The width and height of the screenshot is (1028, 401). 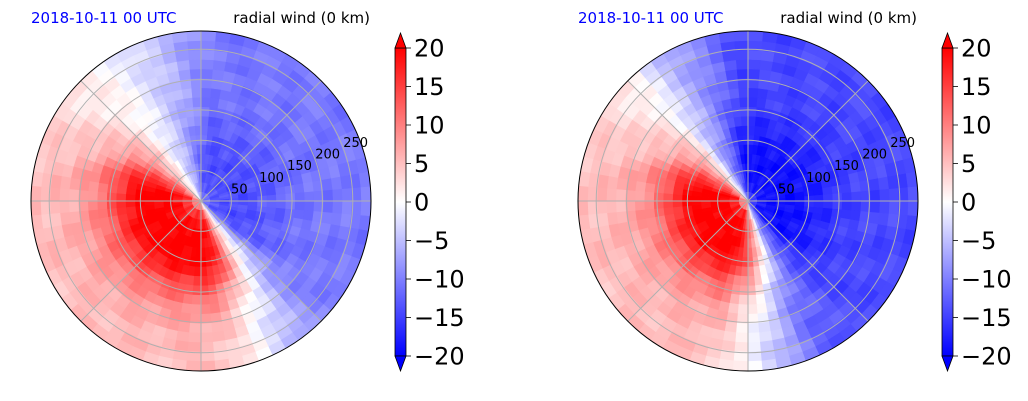 What do you see at coordinates (848, 18) in the screenshot?
I see `panel-right-variable-title: radial wind (0 km)` at bounding box center [848, 18].